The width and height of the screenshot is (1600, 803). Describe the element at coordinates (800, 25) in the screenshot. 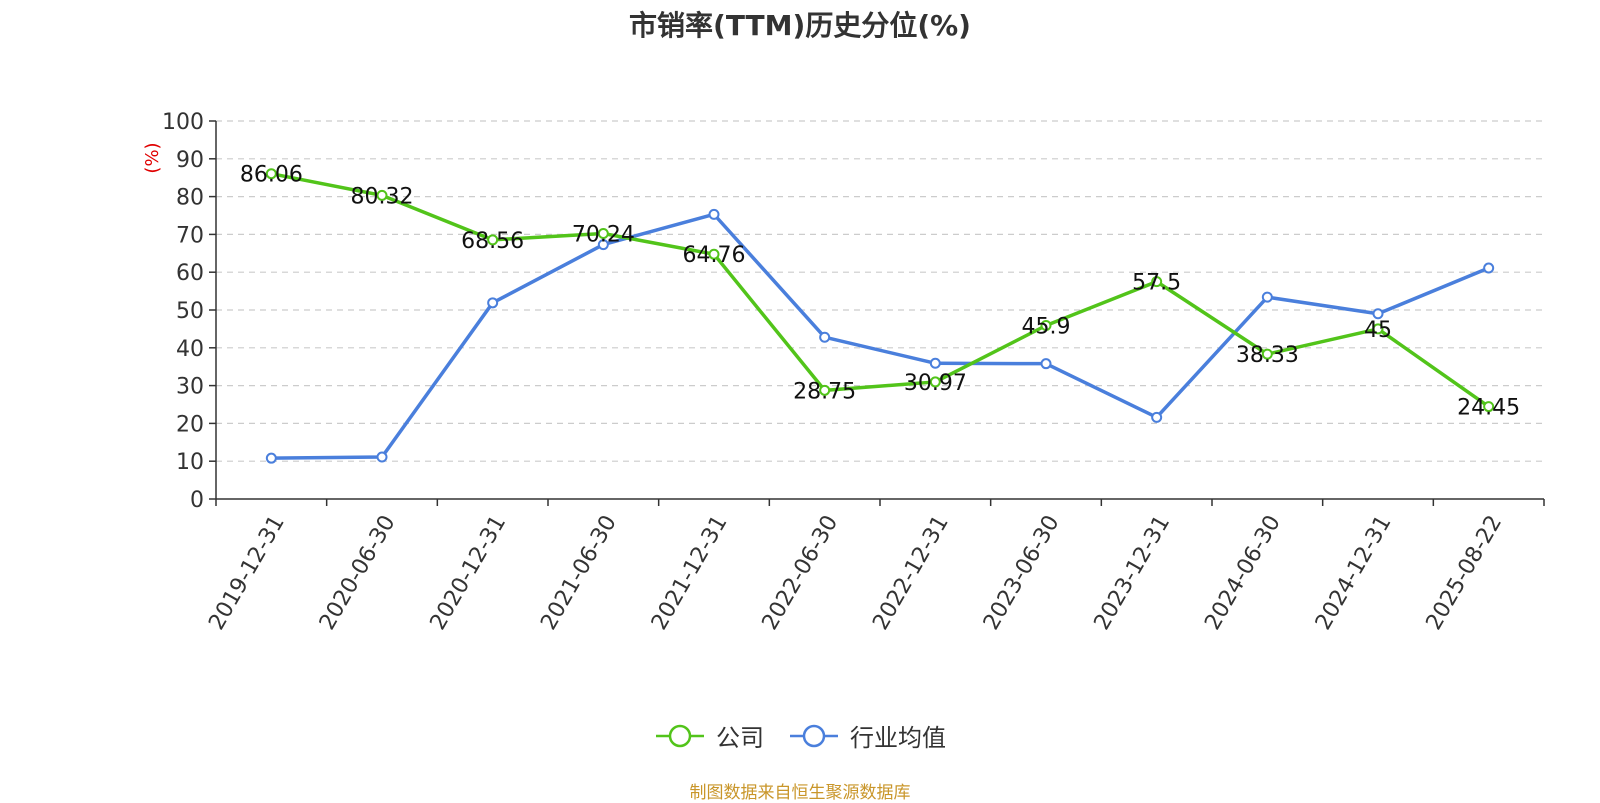

I see `chart-title: 市销率(TTM)历史分位(%)` at that location.